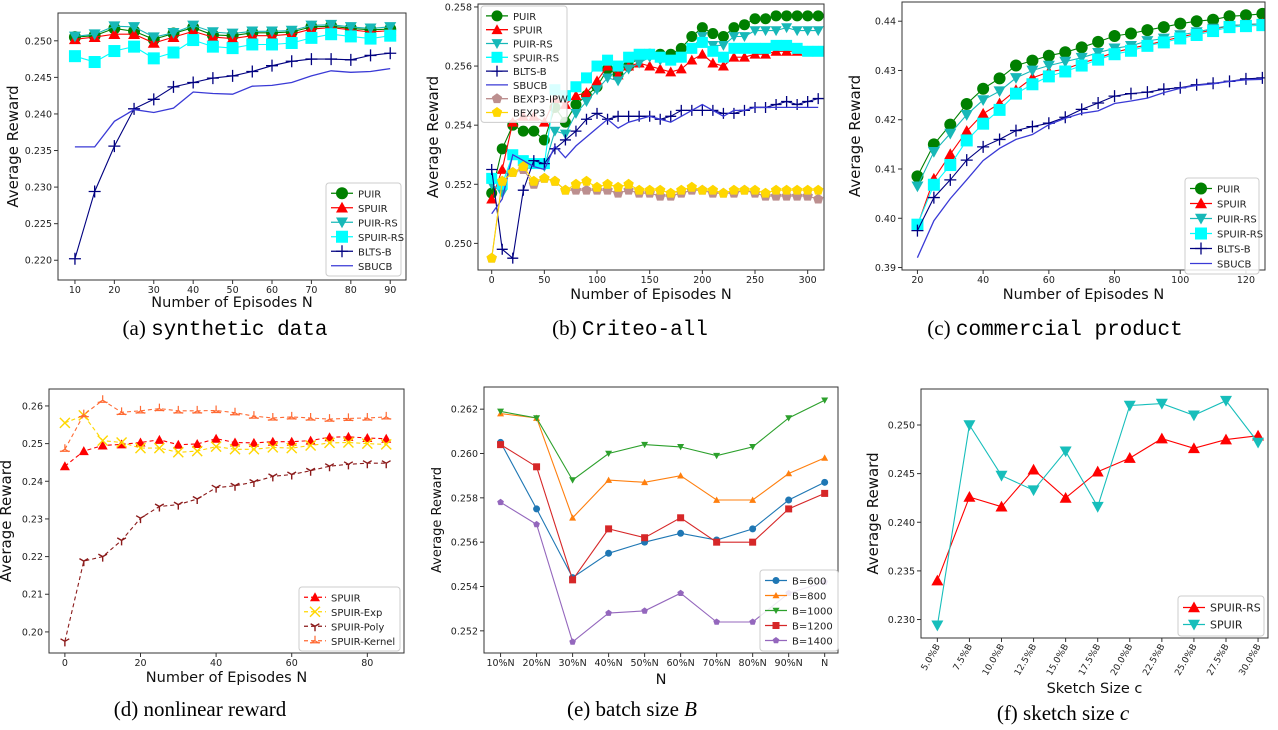 This screenshot has width=1278, height=730. What do you see at coordinates (65, 663) in the screenshot?
I see `x-tick-label: 0` at bounding box center [65, 663].